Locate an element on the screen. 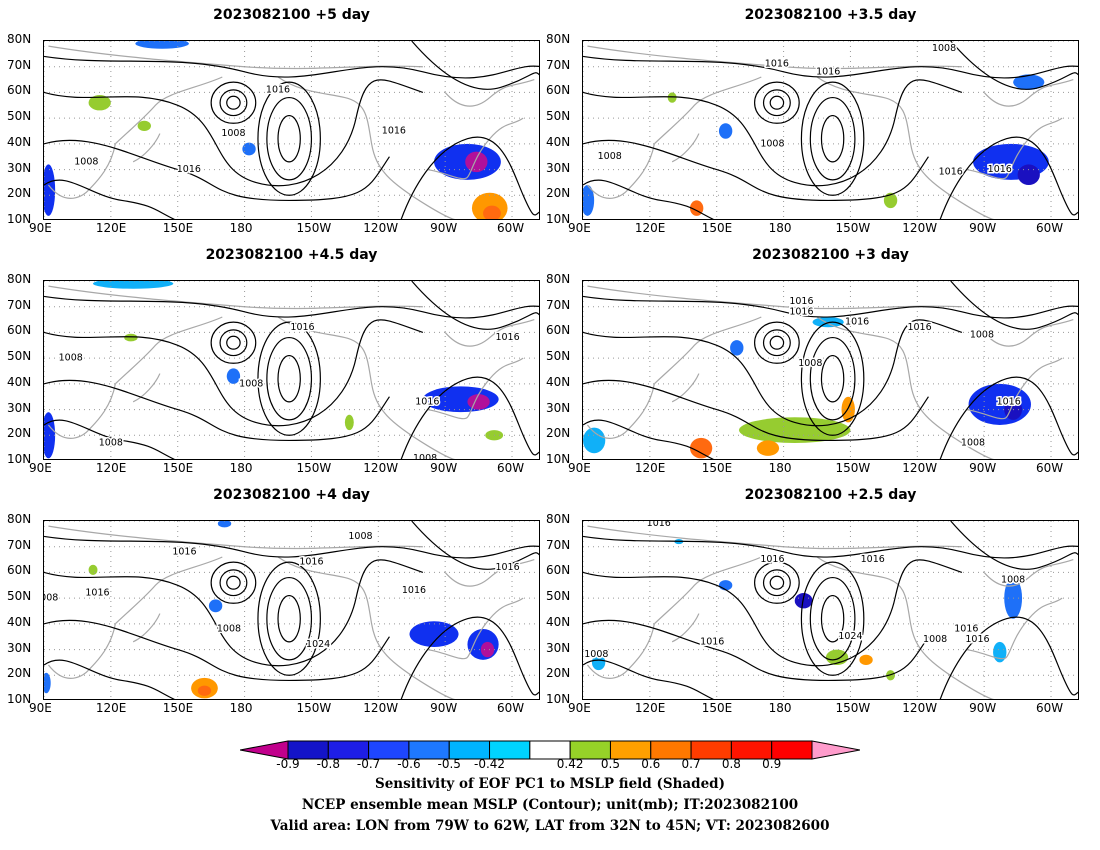 The height and width of the screenshot is (850, 1100). panel-title: 2023082100 +5 day is located at coordinates (291, 15).